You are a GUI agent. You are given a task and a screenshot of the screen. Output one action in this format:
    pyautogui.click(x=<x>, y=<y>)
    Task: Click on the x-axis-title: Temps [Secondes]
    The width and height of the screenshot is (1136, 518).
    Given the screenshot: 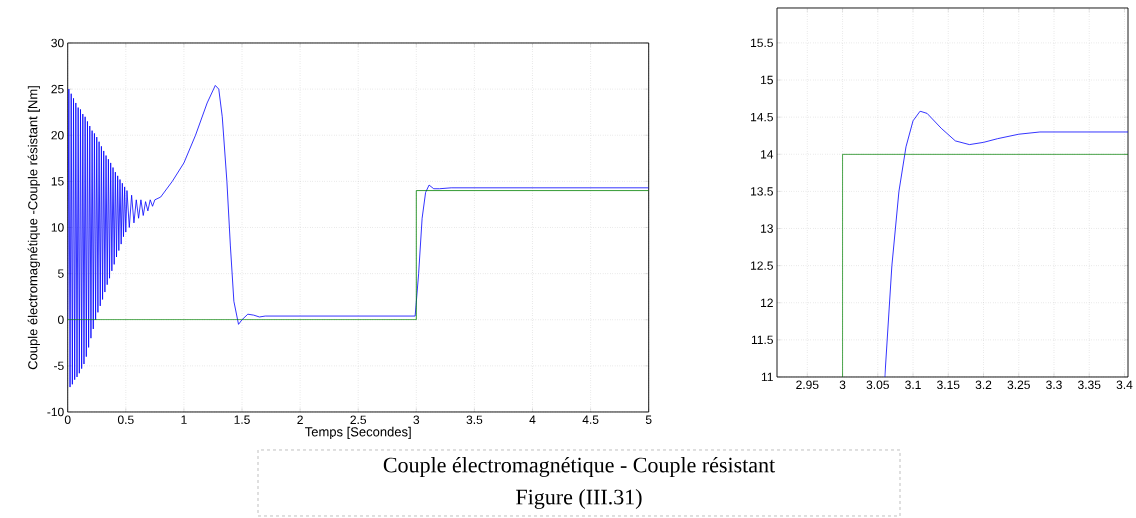 What is the action you would take?
    pyautogui.click(x=358, y=432)
    